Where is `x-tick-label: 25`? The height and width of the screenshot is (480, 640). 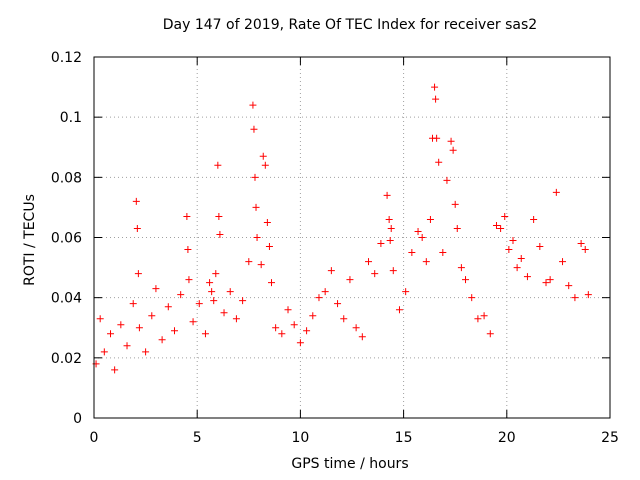 x-tick-label: 25 is located at coordinates (610, 438).